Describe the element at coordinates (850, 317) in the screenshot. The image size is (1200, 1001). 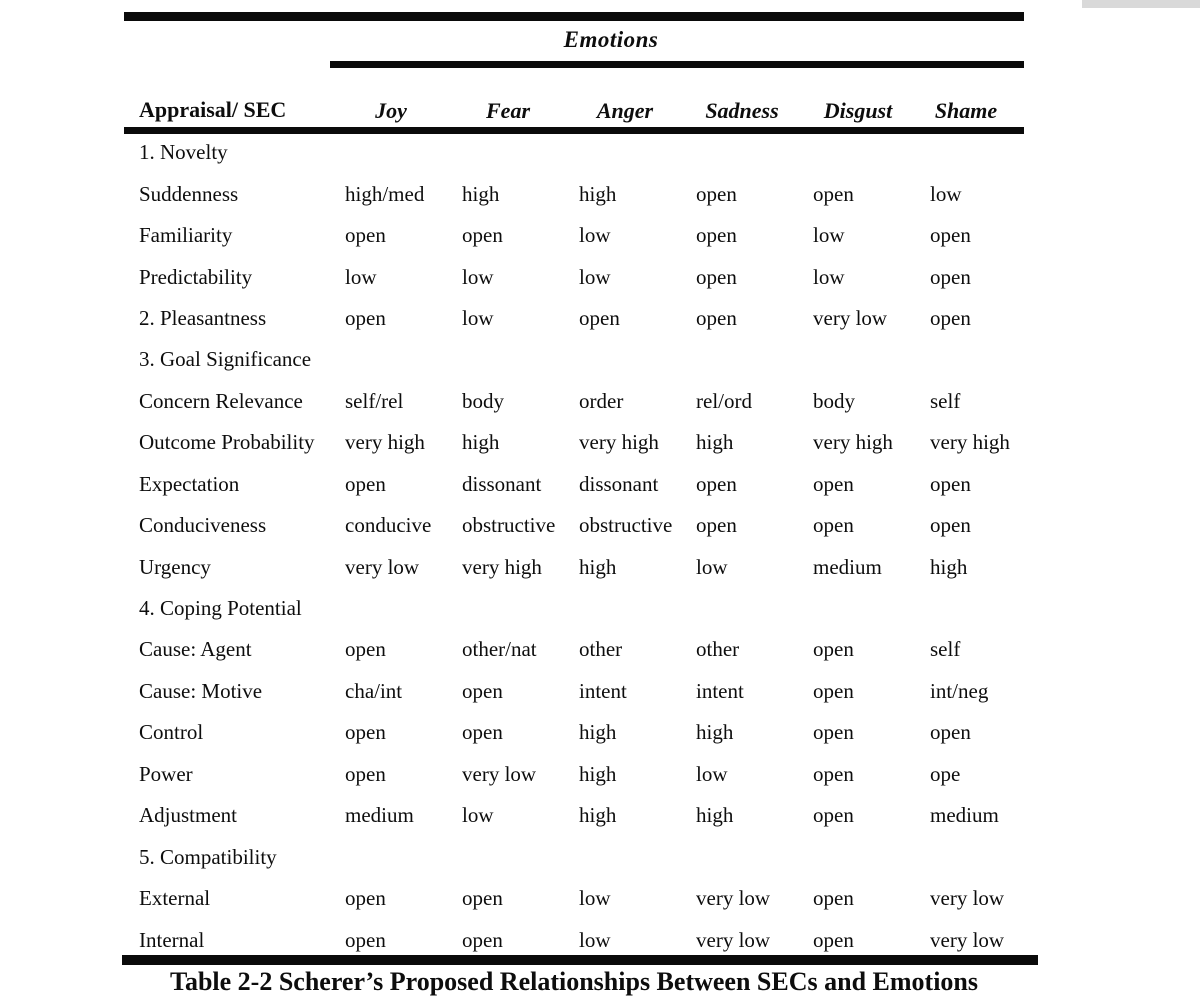
I see `cell-disgust: very low` at that location.